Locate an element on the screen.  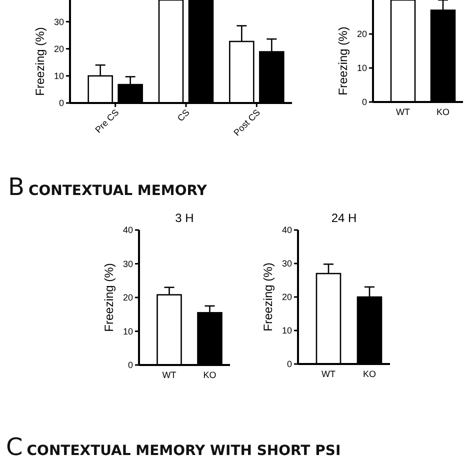
x-tick-label: CS is located at coordinates (183, 115).